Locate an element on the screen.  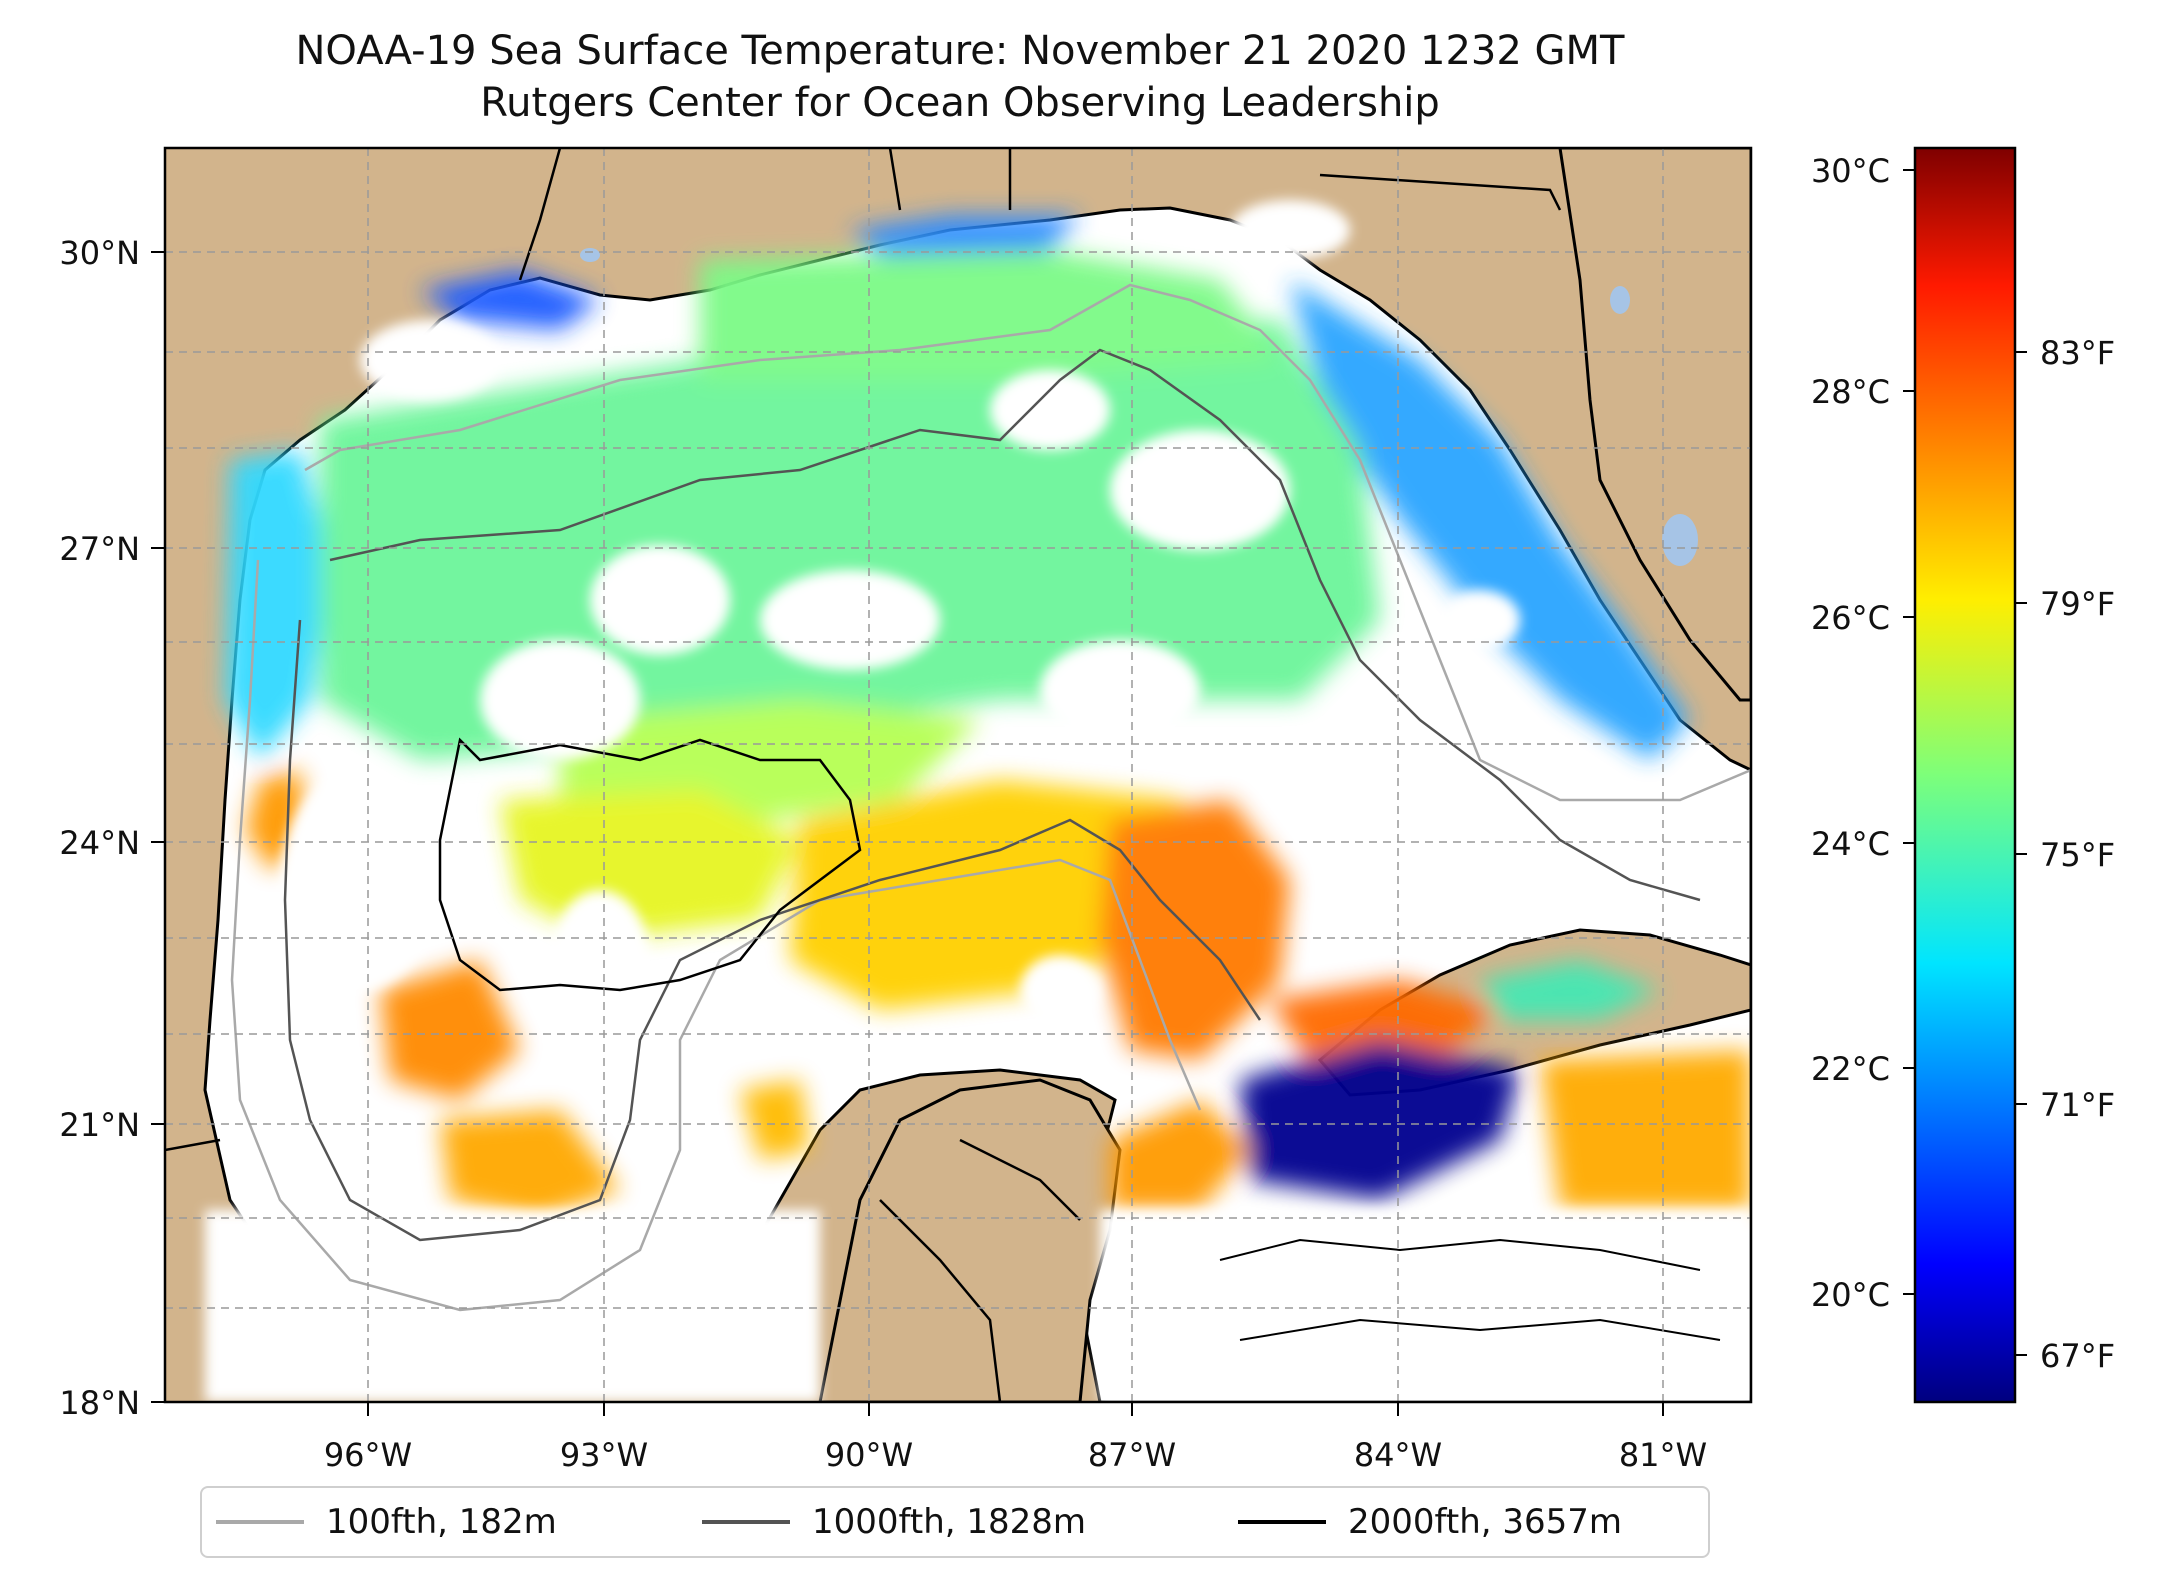
lat-tick-label: 30°N is located at coordinates (99, 253).